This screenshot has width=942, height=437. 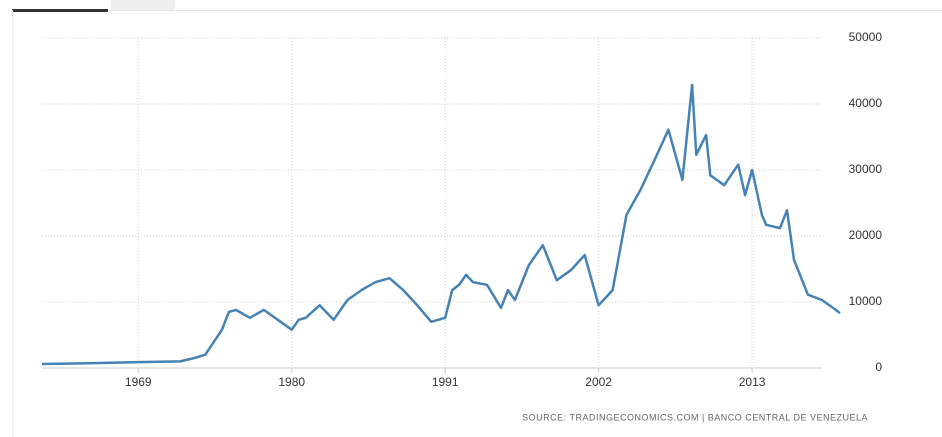 What do you see at coordinates (866, 37) in the screenshot?
I see `y-tick-label: 50000` at bounding box center [866, 37].